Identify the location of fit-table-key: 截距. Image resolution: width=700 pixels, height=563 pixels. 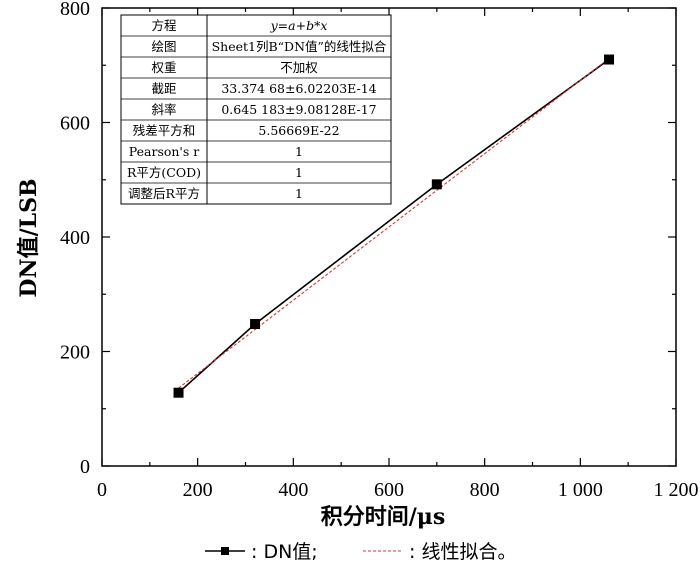
(163, 88).